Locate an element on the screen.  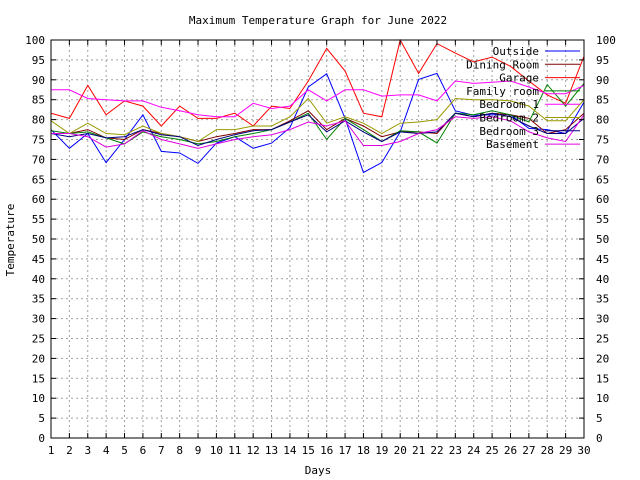
y-tick-label: 100 is located at coordinates (35, 40).